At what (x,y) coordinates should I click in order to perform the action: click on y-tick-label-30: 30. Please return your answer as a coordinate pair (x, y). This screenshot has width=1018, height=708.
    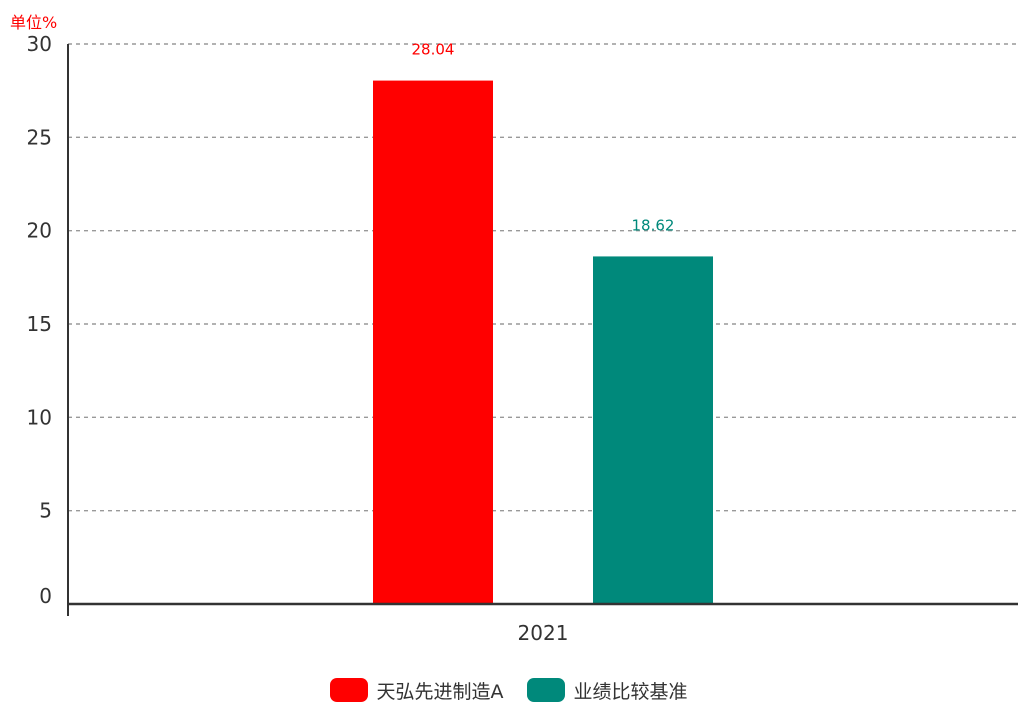
    Looking at the image, I should click on (39, 44).